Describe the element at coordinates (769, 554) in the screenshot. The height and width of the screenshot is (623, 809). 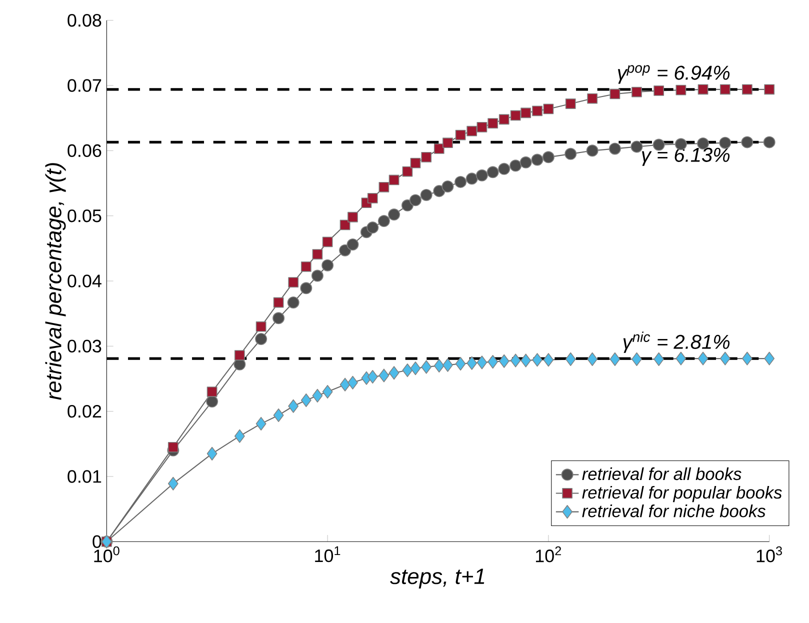
I see `x-tick-label: 10$^{3}$` at that location.